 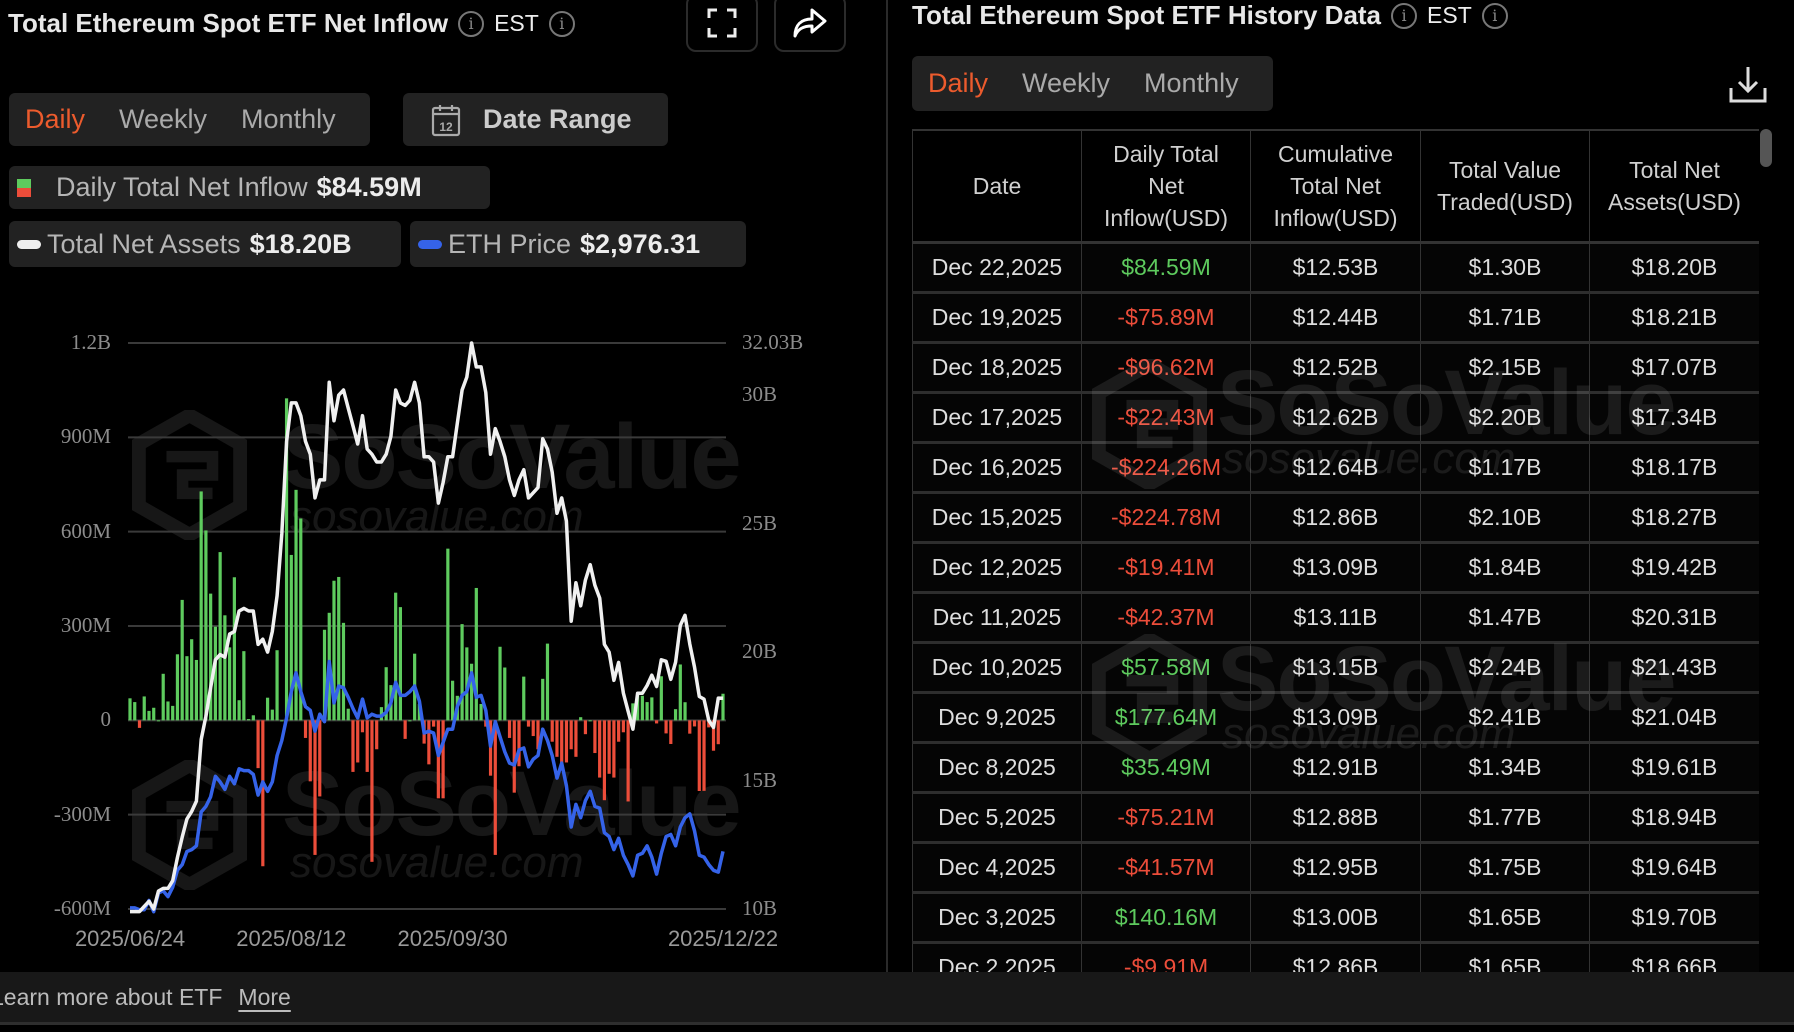 What do you see at coordinates (1674, 818) in the screenshot?
I see `net-assets-cell: $18.94B` at bounding box center [1674, 818].